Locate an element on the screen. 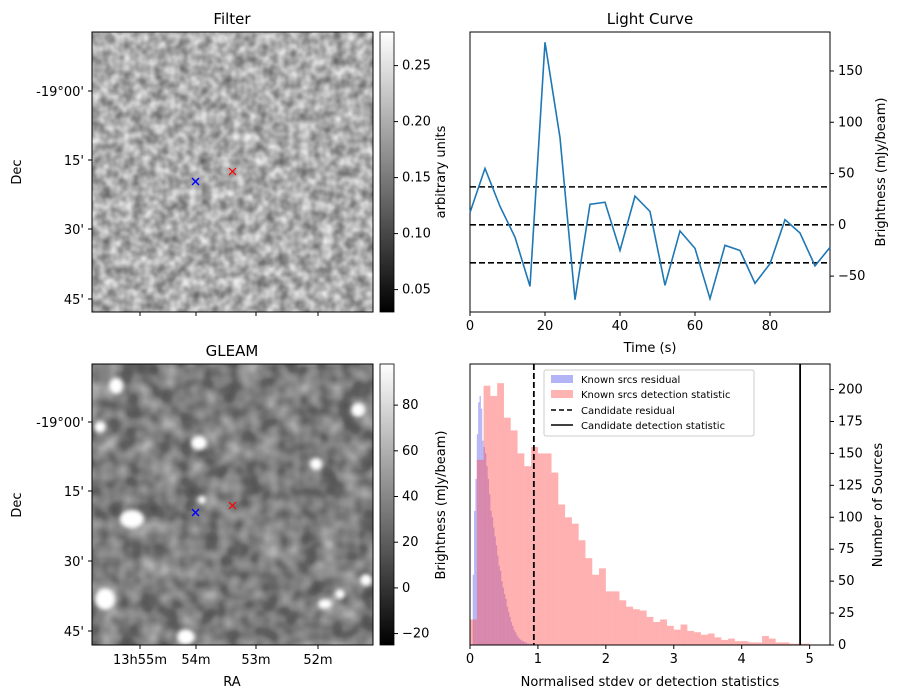  x-tick-label: 1 is located at coordinates (538, 659).